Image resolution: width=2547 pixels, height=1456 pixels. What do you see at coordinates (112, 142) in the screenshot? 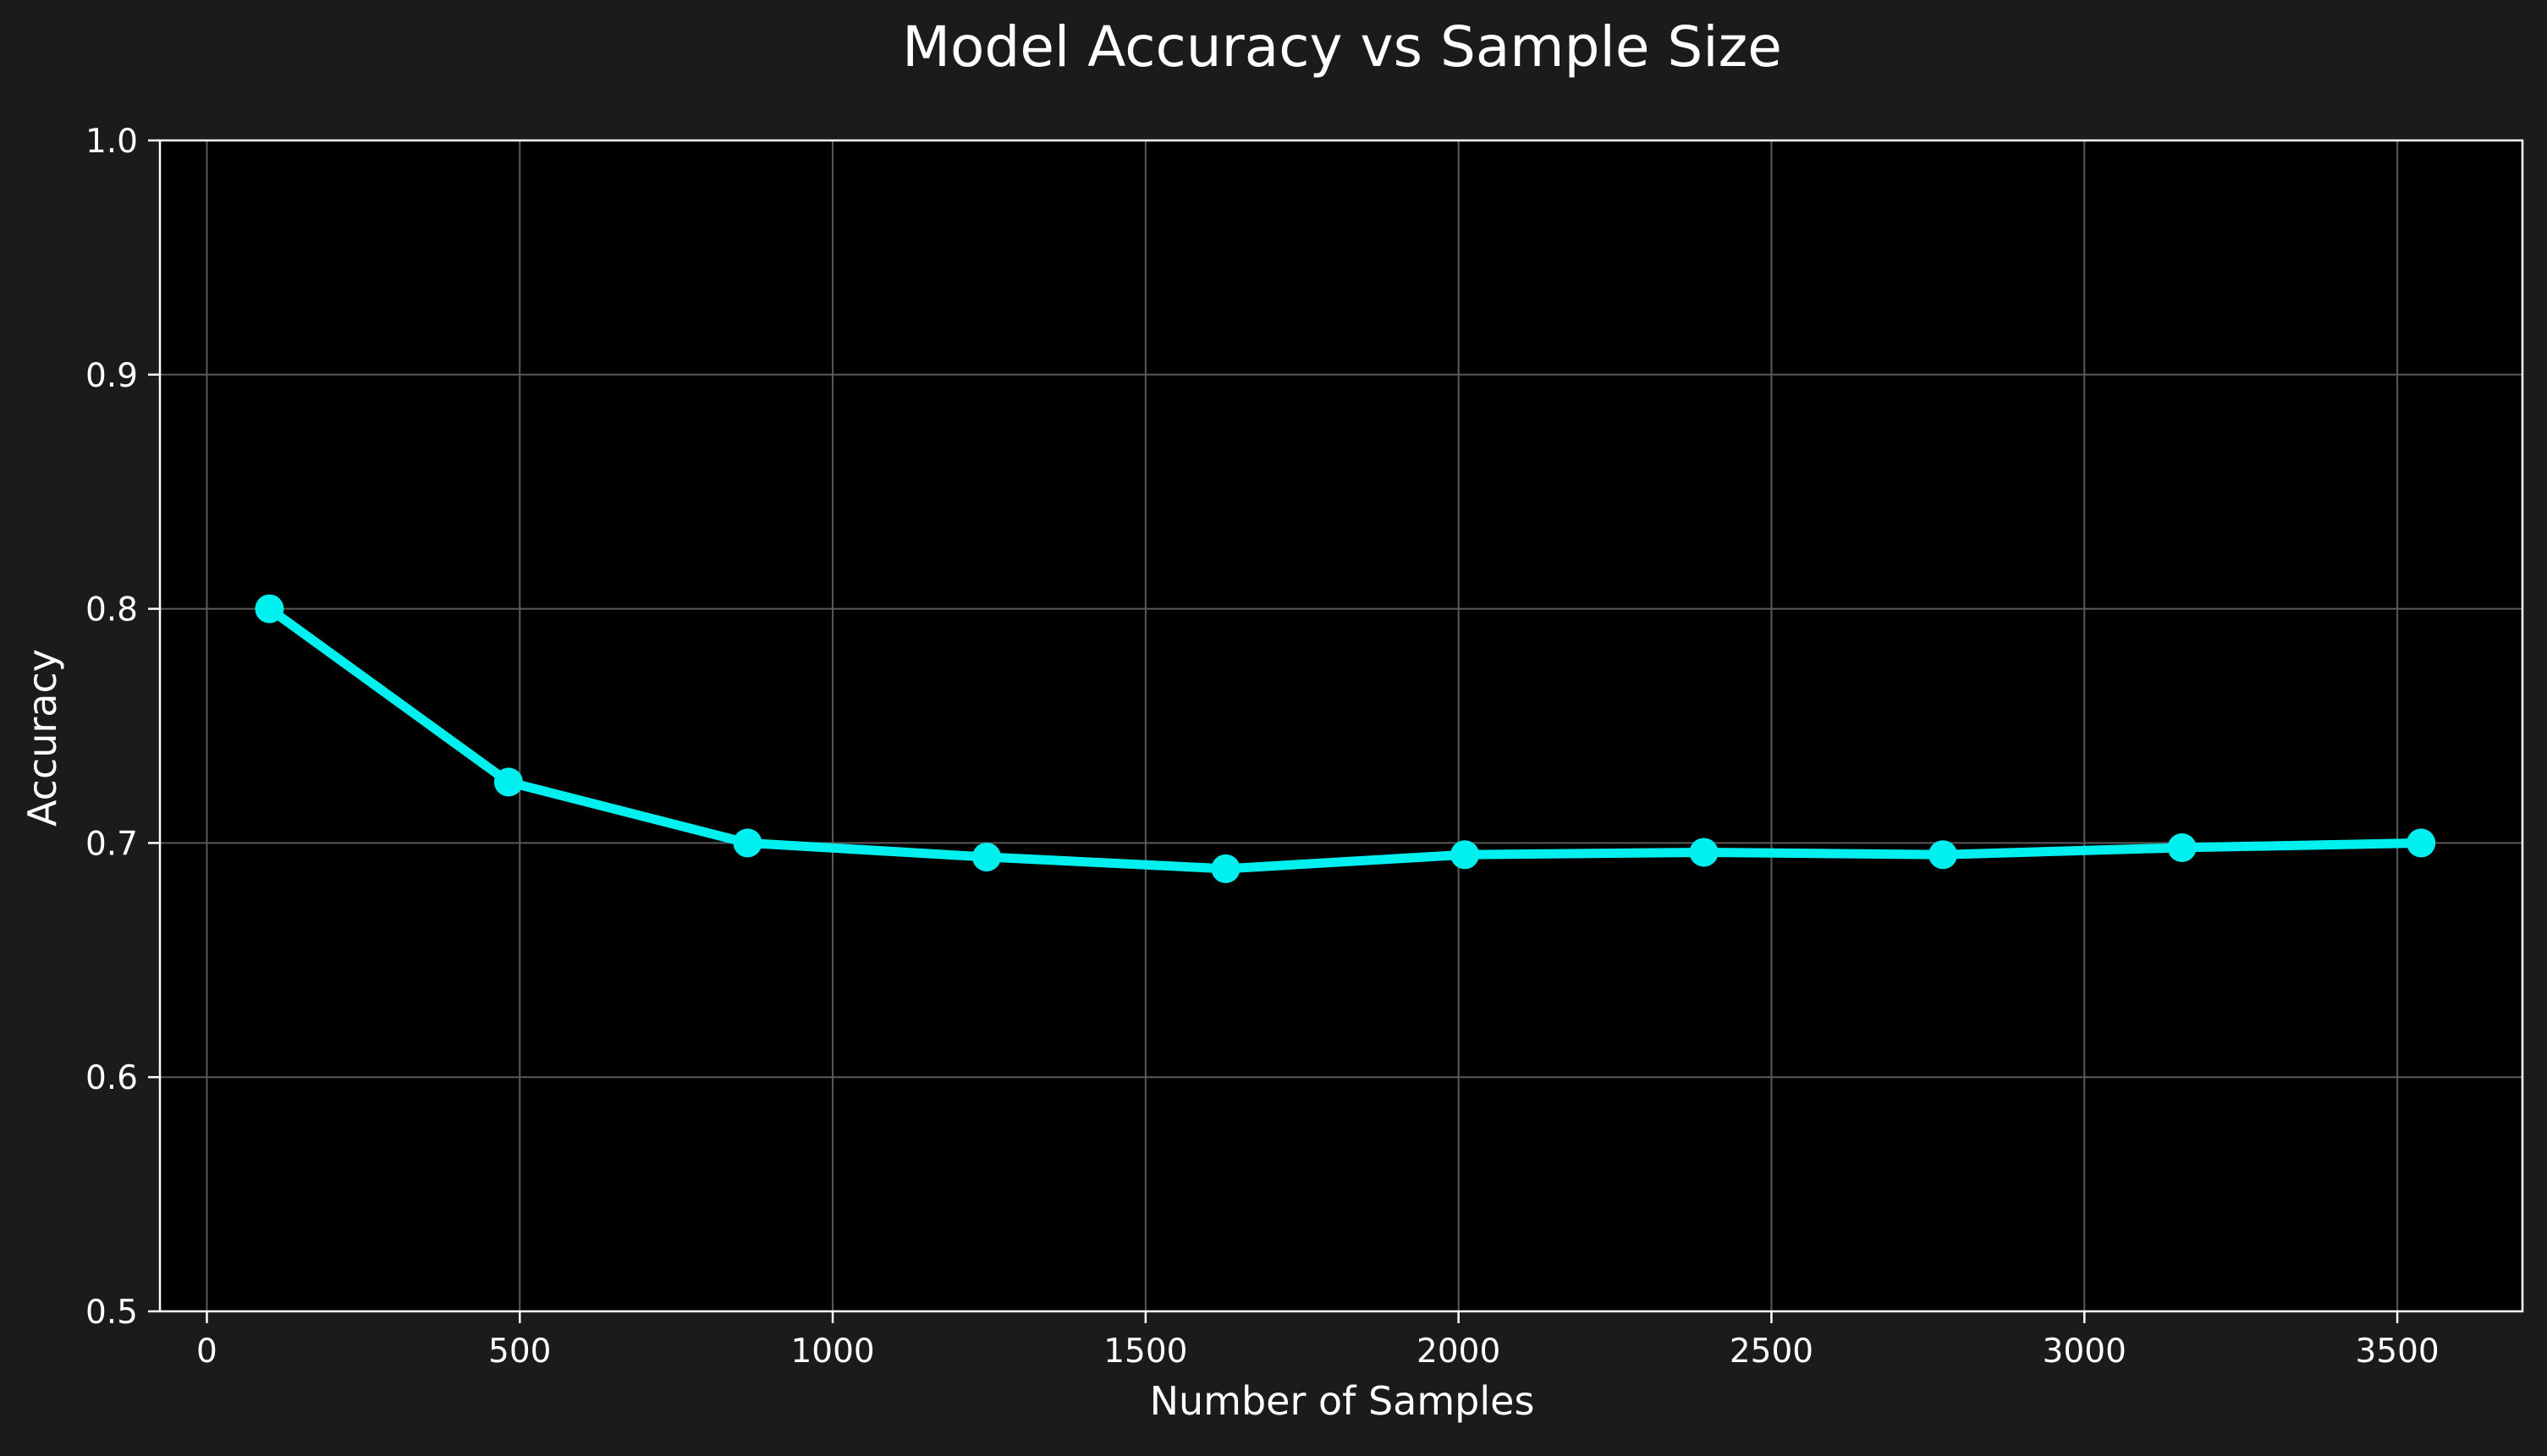
I see `y-tick-label: 1.0` at bounding box center [112, 142].